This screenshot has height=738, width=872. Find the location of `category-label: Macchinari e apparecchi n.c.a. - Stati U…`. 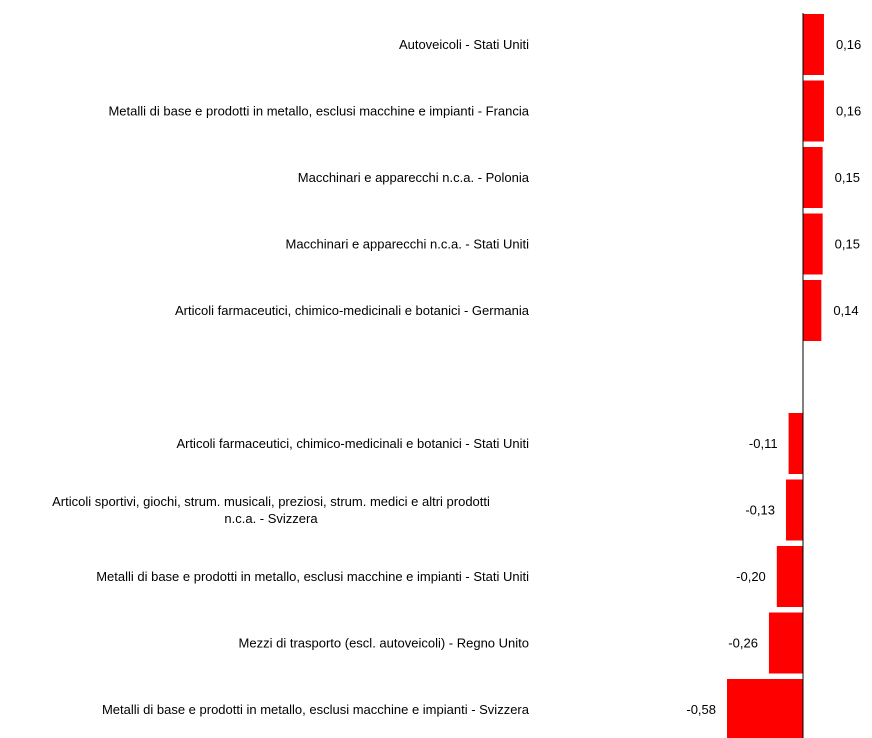

category-label: Macchinari e apparecchi n.c.a. - Stati U… is located at coordinates (408, 244).